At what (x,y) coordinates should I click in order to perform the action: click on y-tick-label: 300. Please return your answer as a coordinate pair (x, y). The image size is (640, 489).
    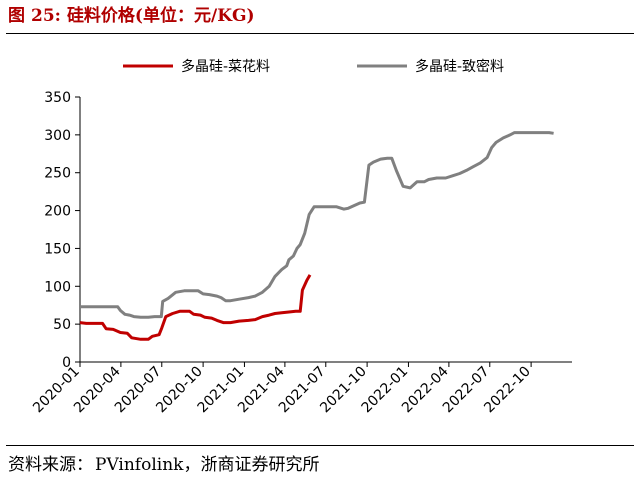
    Looking at the image, I should click on (57, 136).